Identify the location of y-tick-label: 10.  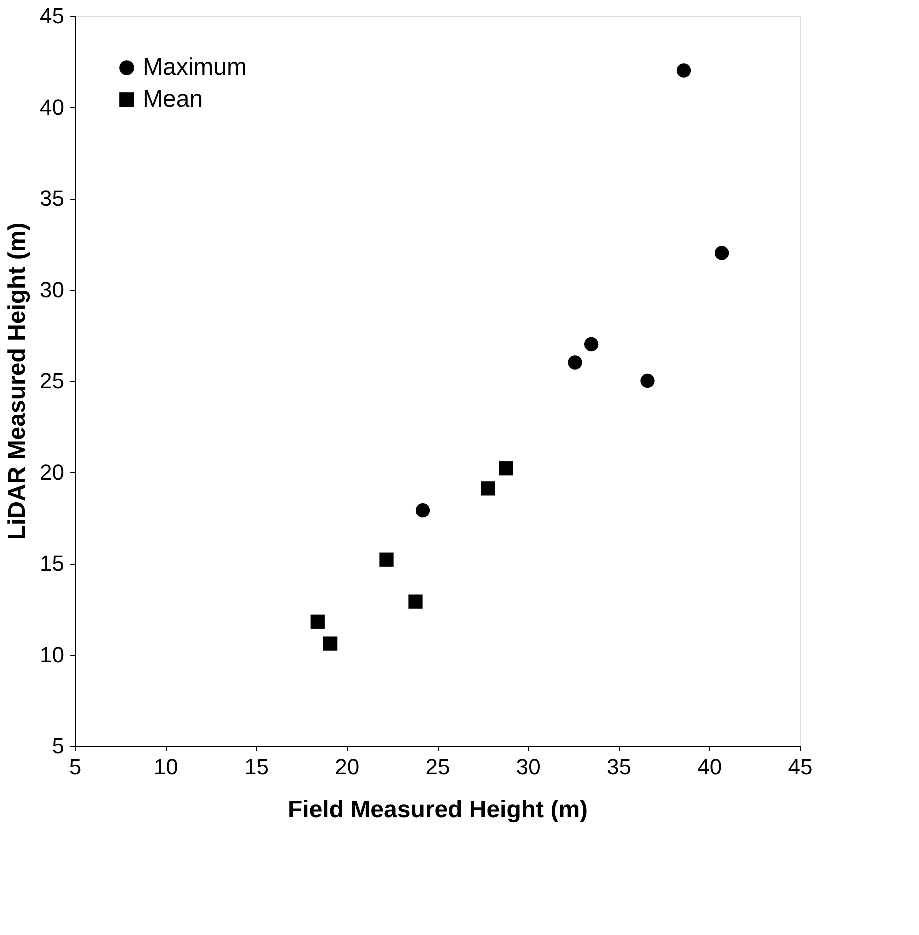
(52, 655).